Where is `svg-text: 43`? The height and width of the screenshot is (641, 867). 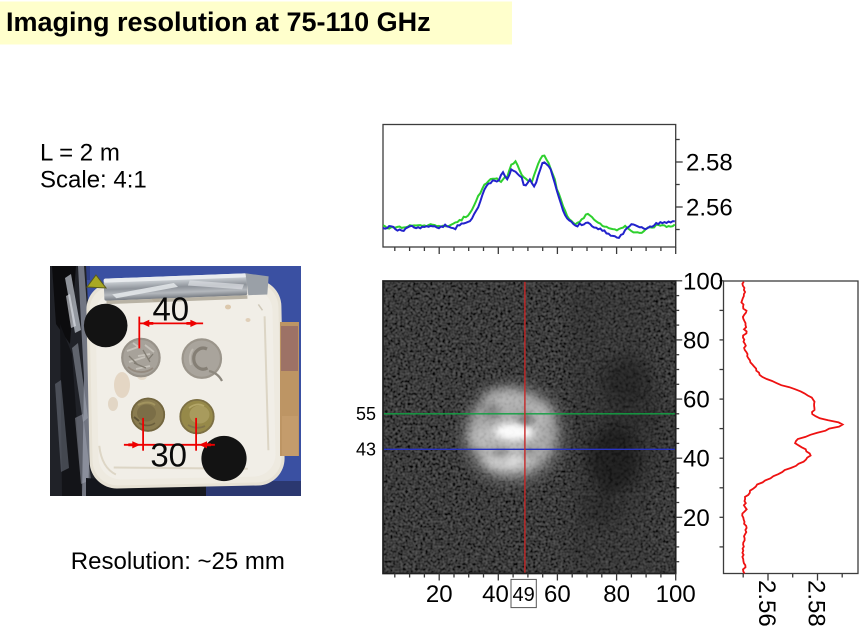
svg-text: 43 is located at coordinates (366, 450).